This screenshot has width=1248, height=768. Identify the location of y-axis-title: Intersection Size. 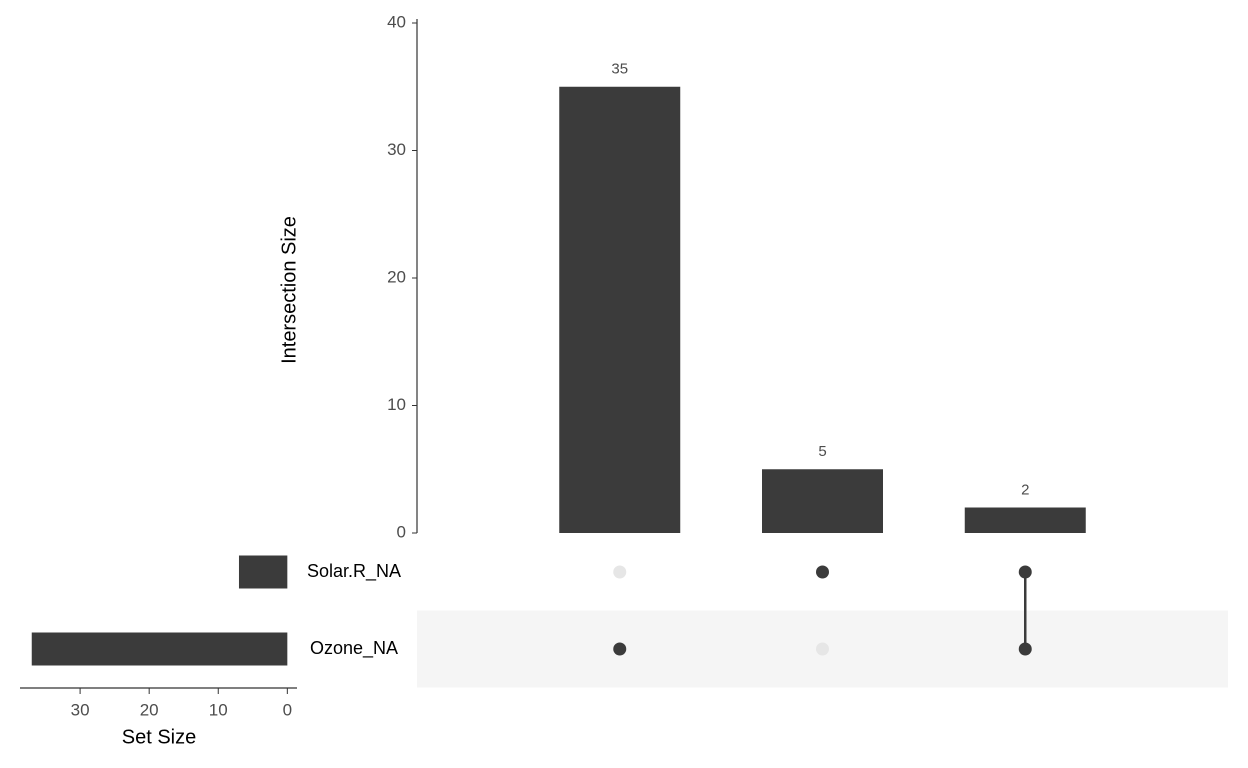
(289, 290).